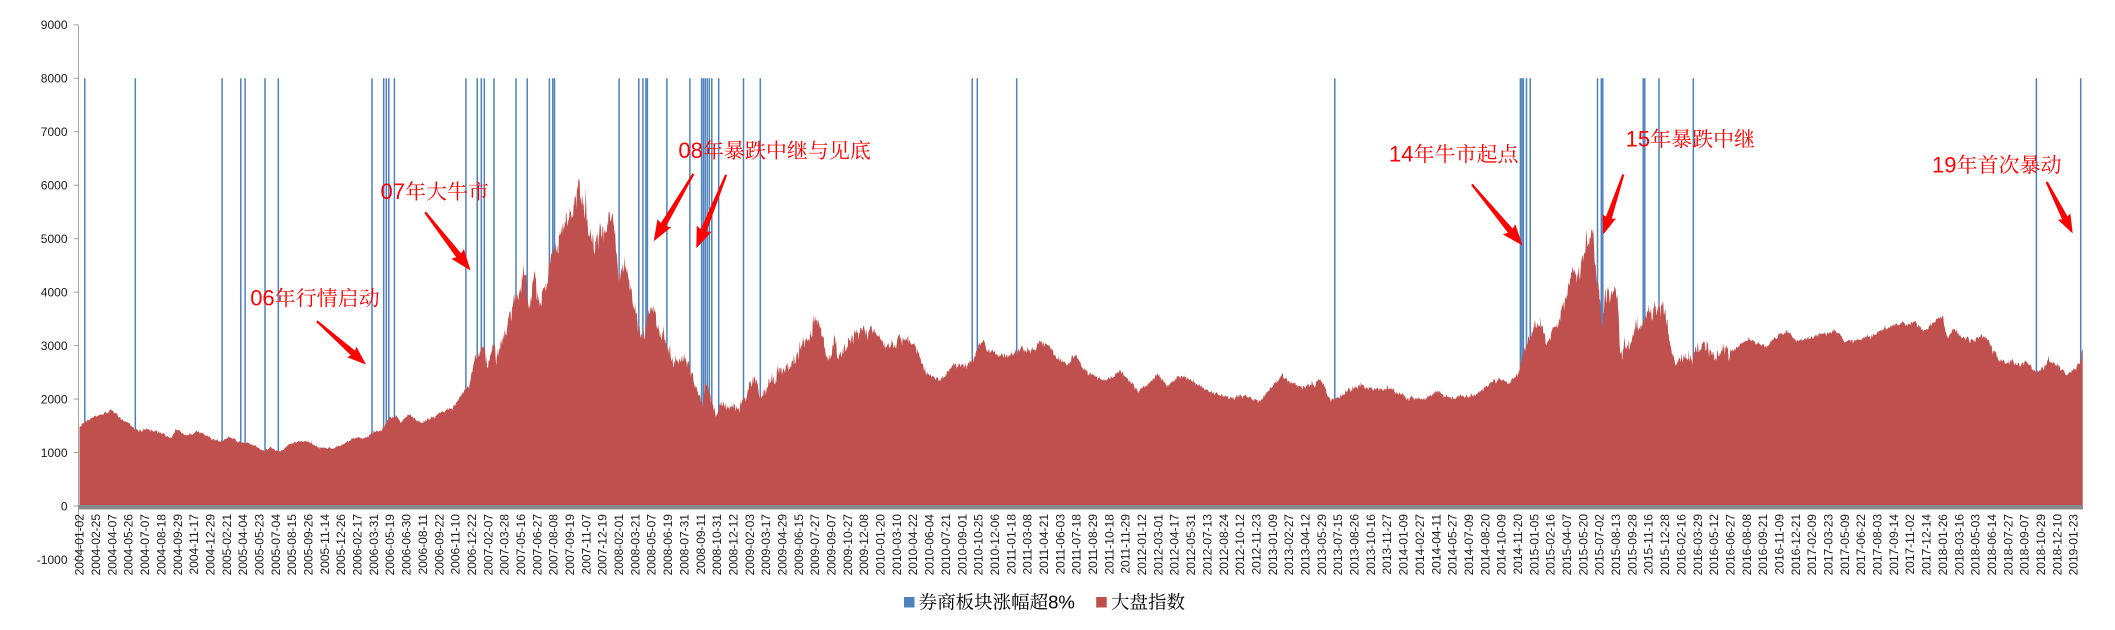 The height and width of the screenshot is (630, 2115). Describe the element at coordinates (1632, 545) in the screenshot. I see `svg-text: 2015-09-28` at that location.